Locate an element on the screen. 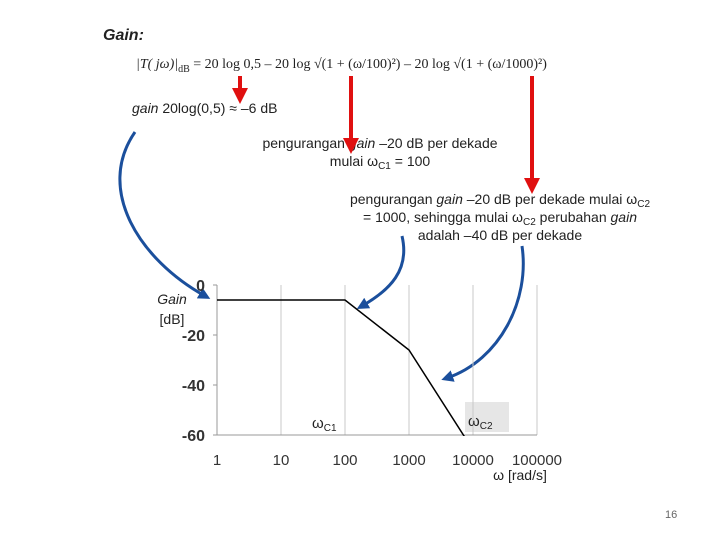 This screenshot has width=720, height=545. note: mulai ωC1 = 100 is located at coordinates (380, 162).